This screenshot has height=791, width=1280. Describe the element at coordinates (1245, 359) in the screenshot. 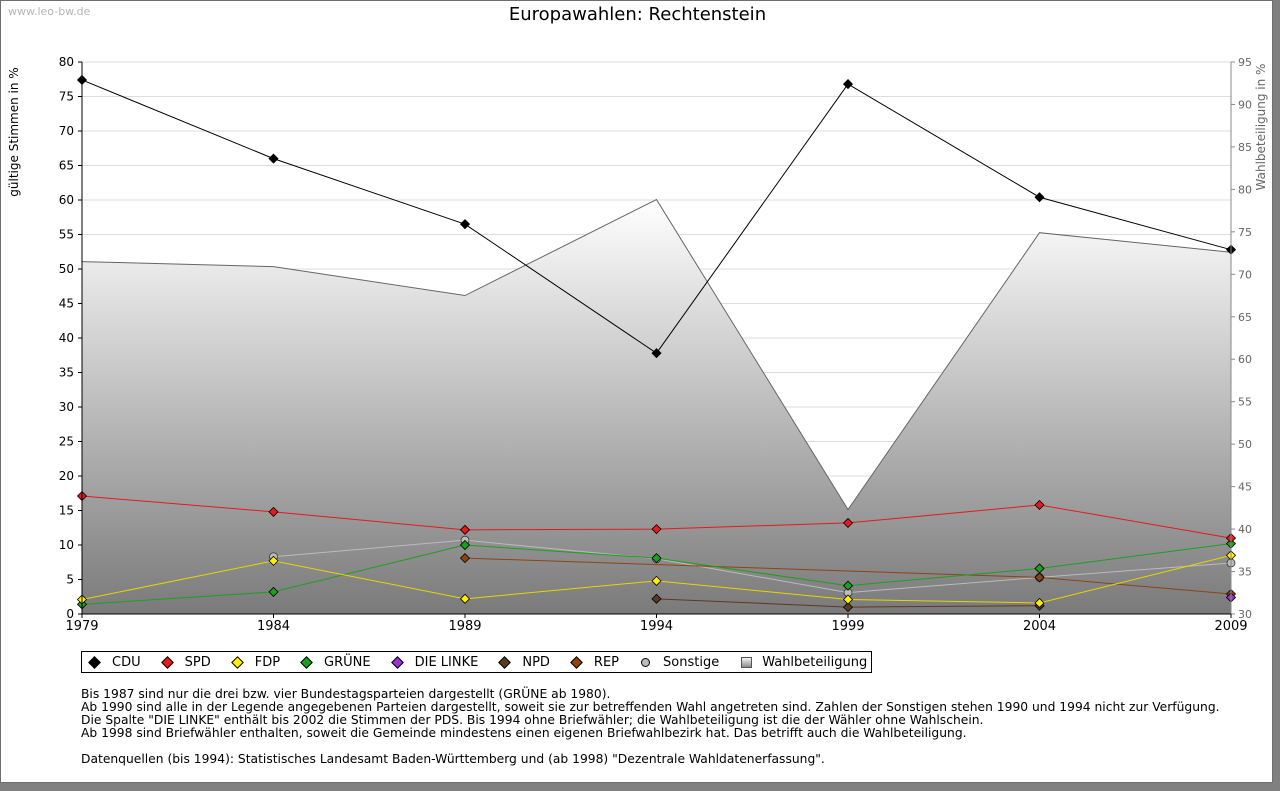

I see `y2-tick-label: 60` at that location.